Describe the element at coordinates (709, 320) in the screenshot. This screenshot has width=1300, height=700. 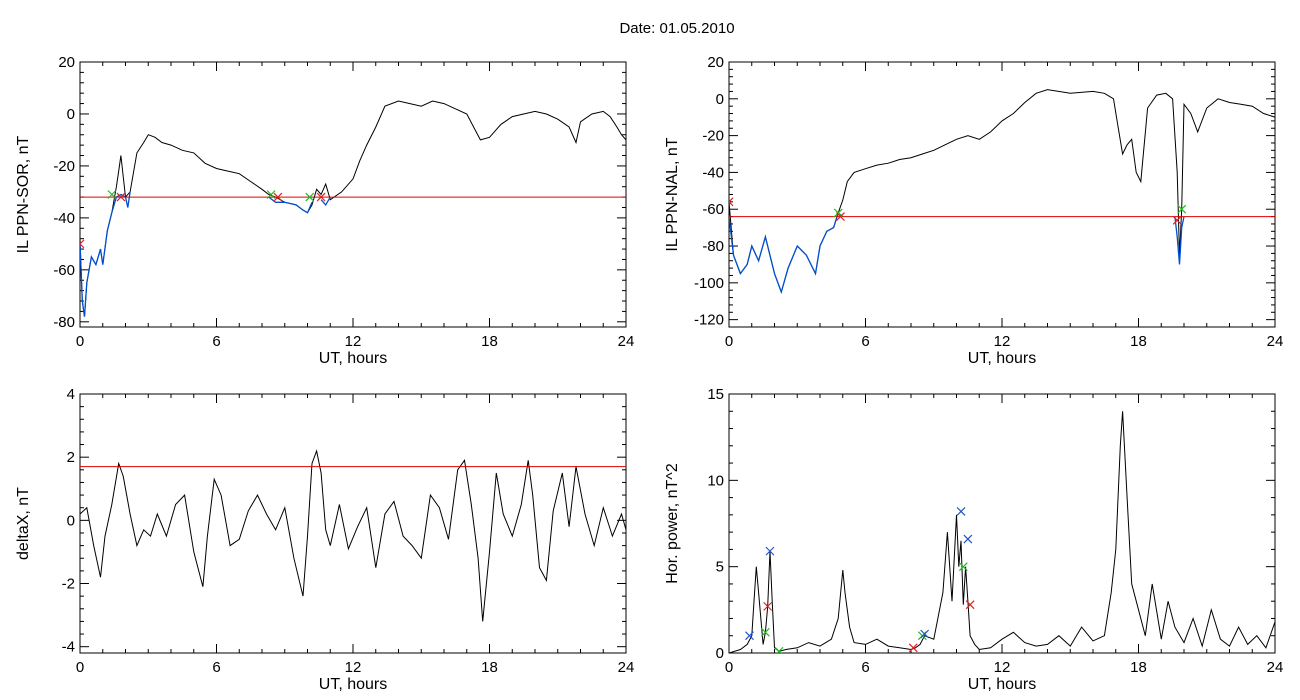
I see `y-tick-label: -120` at that location.